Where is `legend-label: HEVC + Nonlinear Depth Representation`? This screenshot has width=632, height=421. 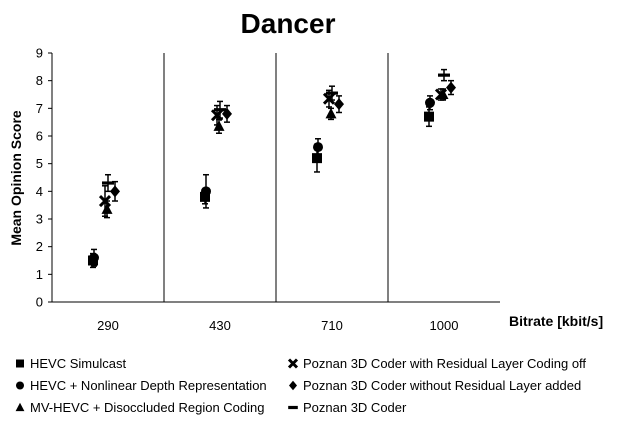
legend-label: HEVC + Nonlinear Depth Representation is located at coordinates (148, 385).